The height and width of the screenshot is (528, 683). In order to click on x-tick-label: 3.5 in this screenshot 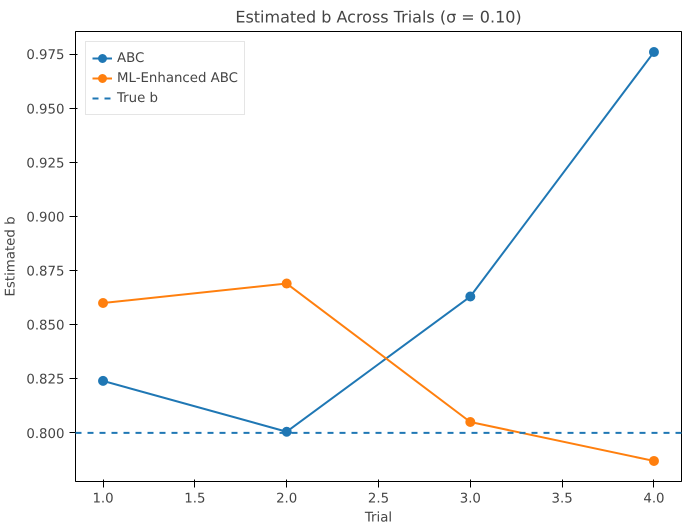, I will do `click(562, 499)`.